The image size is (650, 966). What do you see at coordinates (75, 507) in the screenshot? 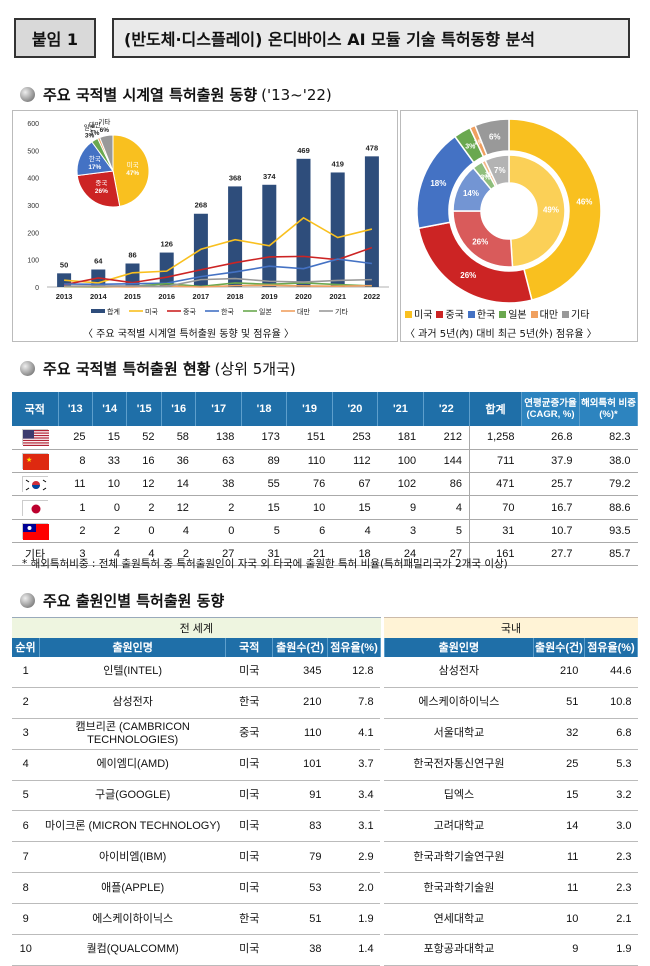
I see `table-cell: 1` at bounding box center [75, 507].